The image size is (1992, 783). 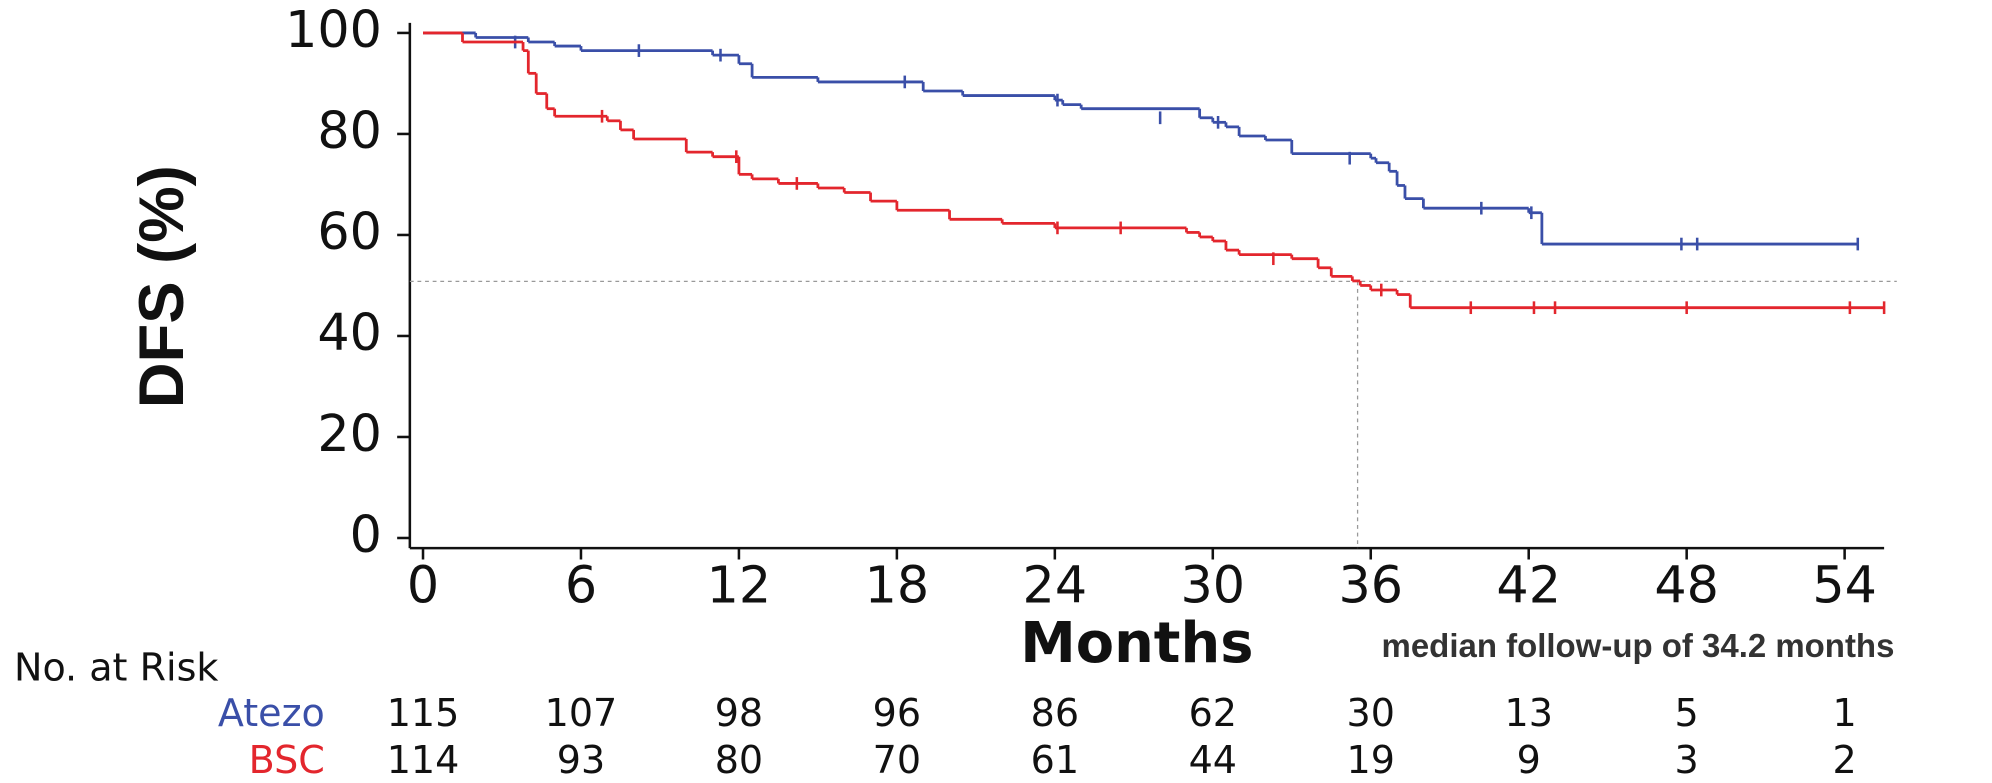 What do you see at coordinates (162, 286) in the screenshot?
I see `y-axis-label: DFS (%)` at bounding box center [162, 286].